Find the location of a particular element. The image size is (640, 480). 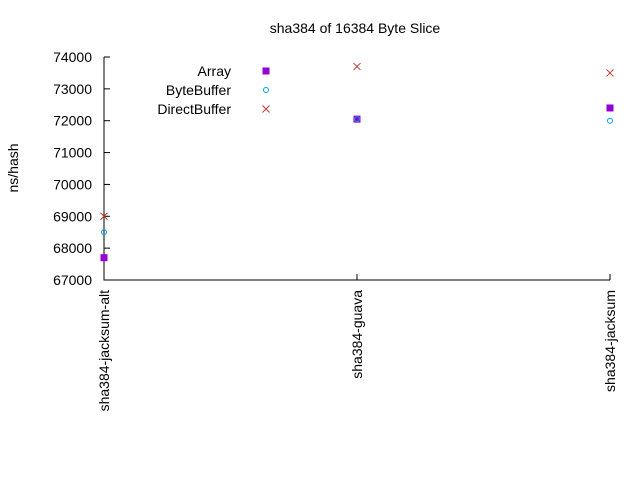

y-tick-label: 69000 is located at coordinates (72, 216).